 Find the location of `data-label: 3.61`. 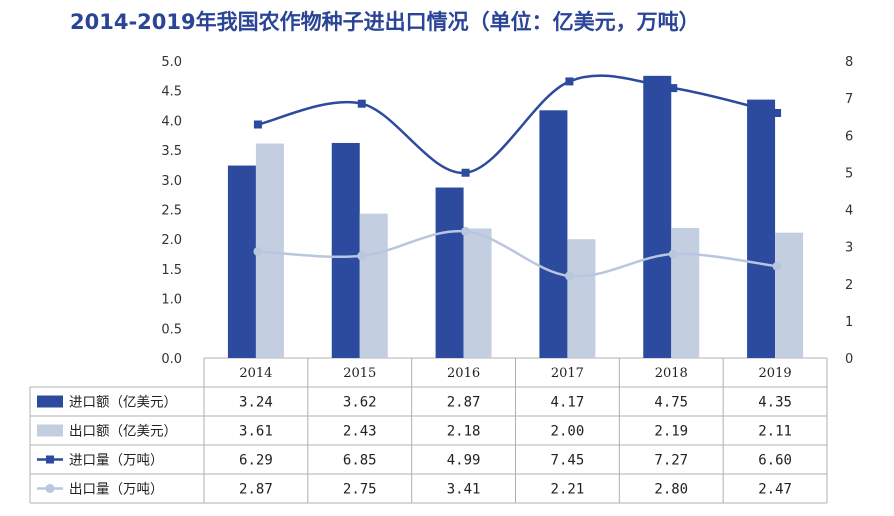

data-label: 3.61 is located at coordinates (256, 432).